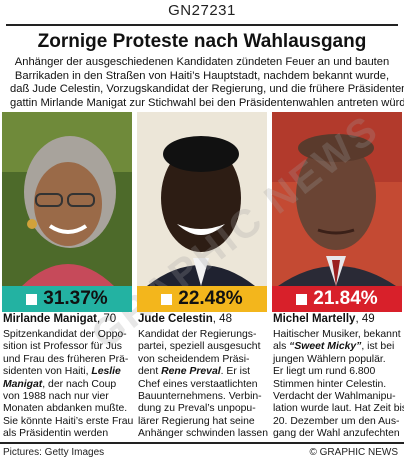 The height and width of the screenshot is (464, 404). I want to click on description-text: gang der Wahl anzufechten, so click(336, 434).